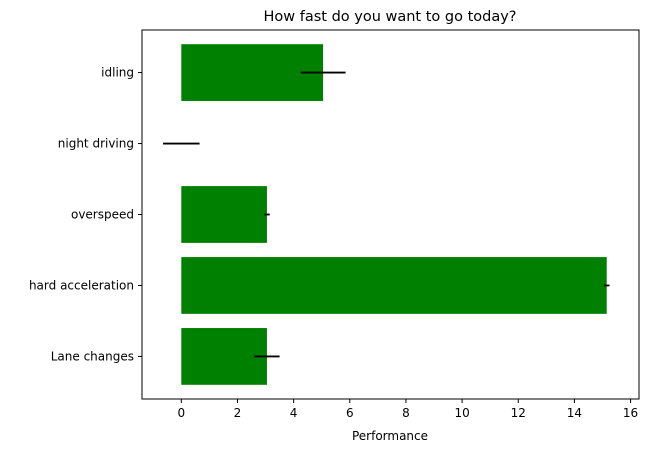  I want to click on y-tick-label: Lane changes, so click(92, 356).